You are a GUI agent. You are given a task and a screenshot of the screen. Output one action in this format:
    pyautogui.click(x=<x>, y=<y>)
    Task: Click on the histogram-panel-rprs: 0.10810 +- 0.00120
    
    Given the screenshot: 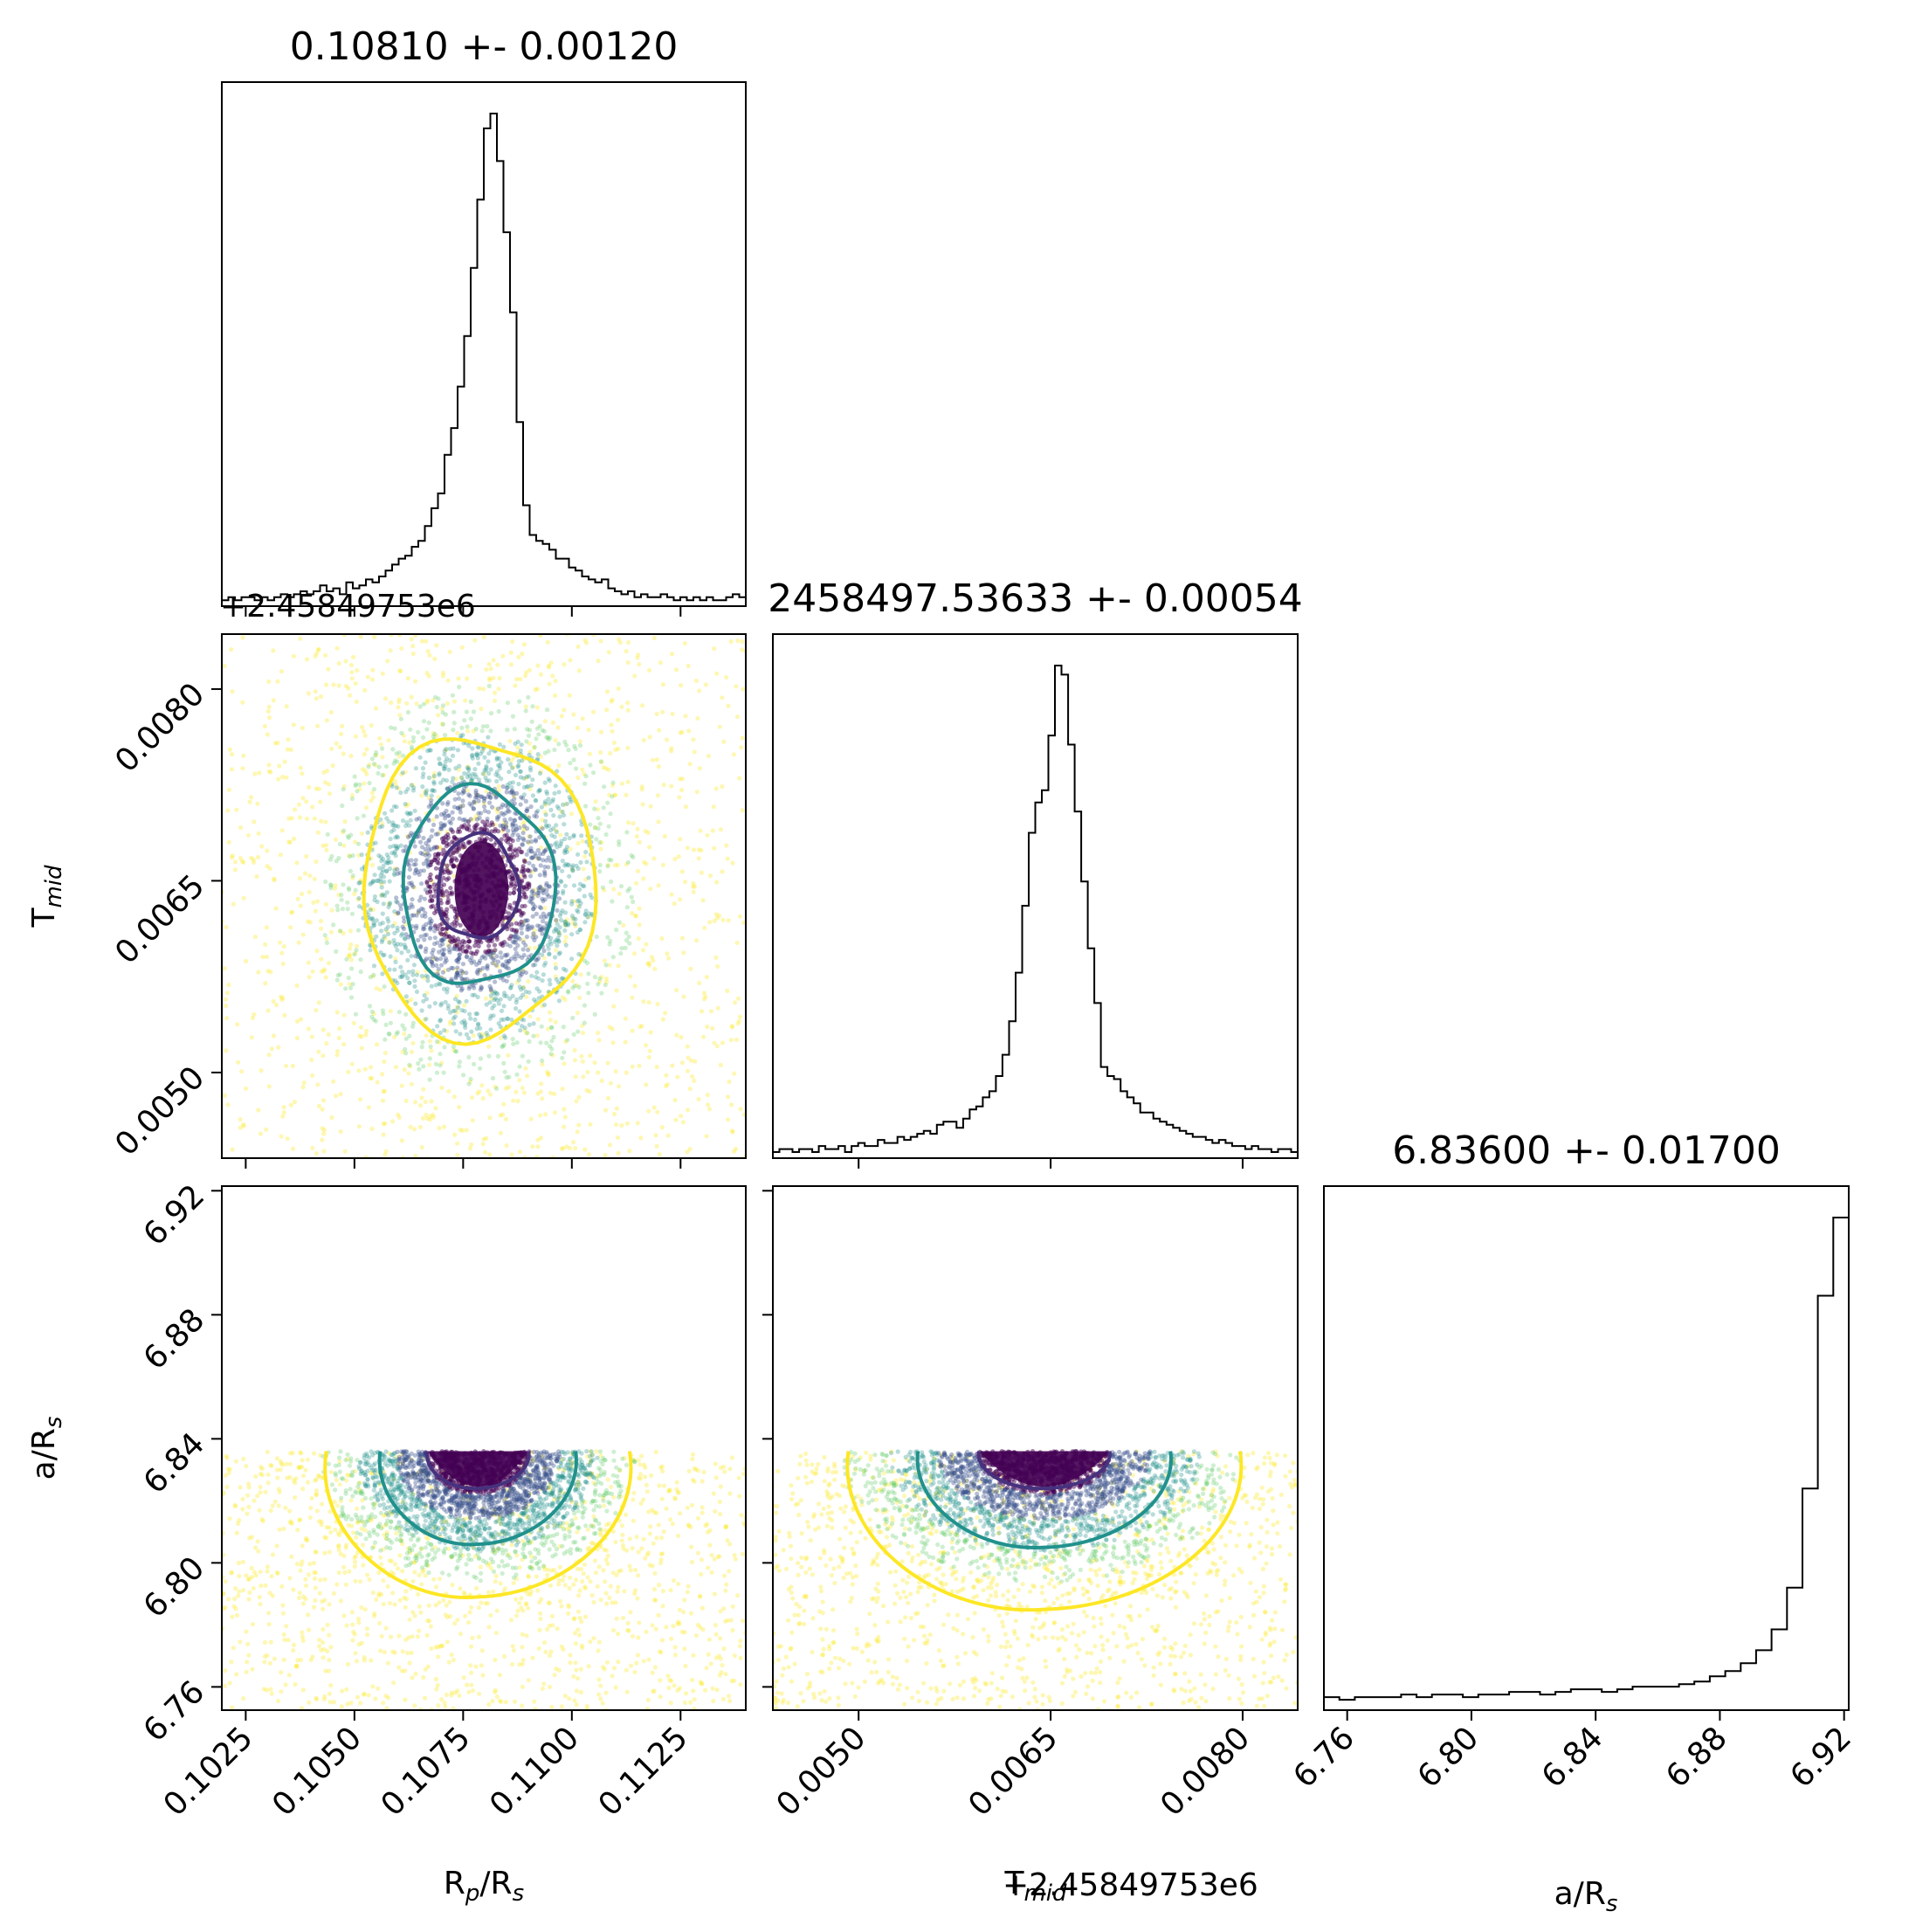 What is the action you would take?
    pyautogui.click(x=484, y=315)
    